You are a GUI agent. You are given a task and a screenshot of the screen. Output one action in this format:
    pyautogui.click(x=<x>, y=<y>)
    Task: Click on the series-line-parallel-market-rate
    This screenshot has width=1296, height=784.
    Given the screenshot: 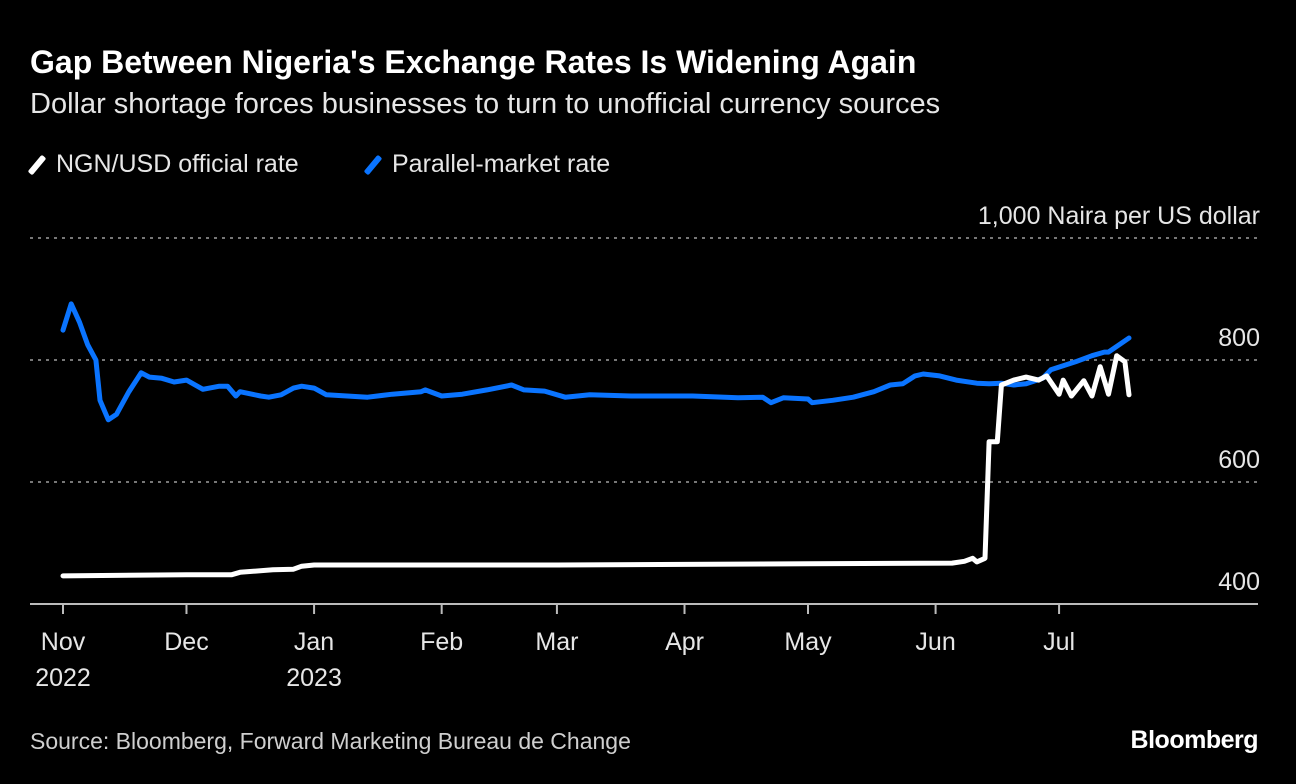 What is the action you would take?
    pyautogui.click(x=596, y=362)
    